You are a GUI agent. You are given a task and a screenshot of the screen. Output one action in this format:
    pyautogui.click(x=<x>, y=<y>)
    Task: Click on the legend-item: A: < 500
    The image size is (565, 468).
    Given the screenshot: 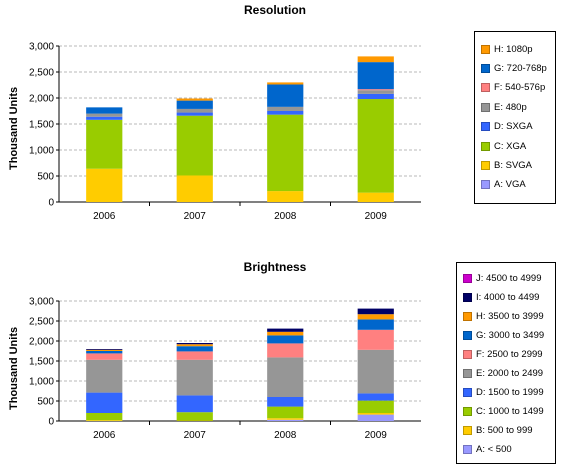 What is the action you would take?
    pyautogui.click(x=487, y=449)
    